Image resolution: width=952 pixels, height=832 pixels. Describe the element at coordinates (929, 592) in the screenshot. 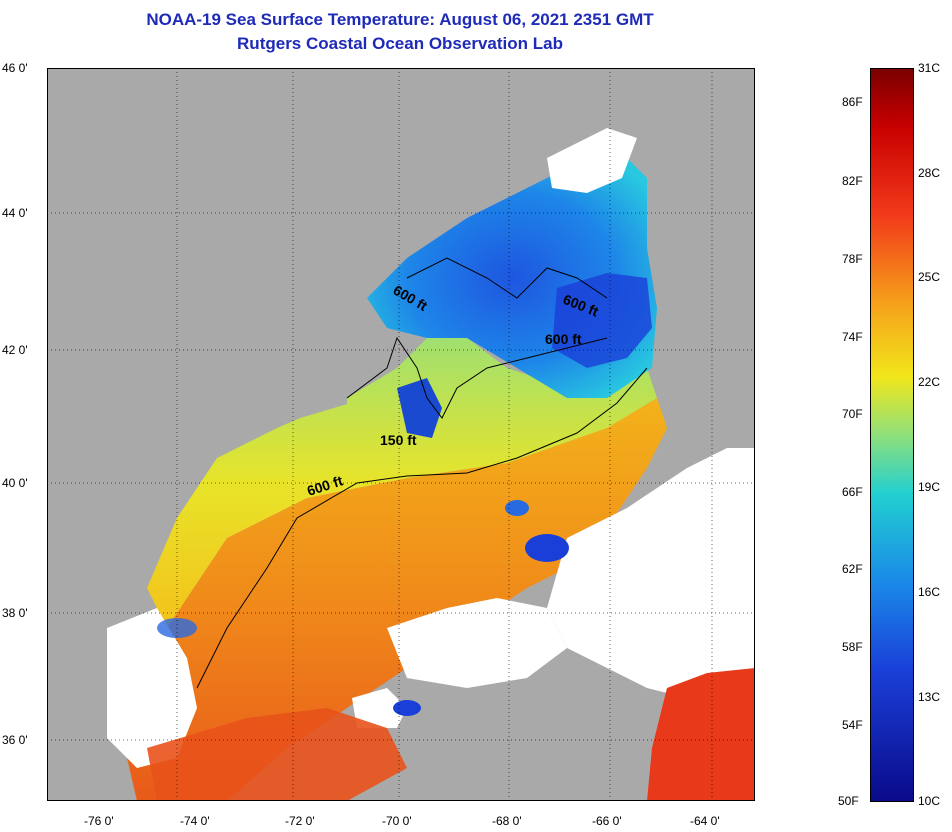

I see `cb-celsius-16: 16C` at that location.